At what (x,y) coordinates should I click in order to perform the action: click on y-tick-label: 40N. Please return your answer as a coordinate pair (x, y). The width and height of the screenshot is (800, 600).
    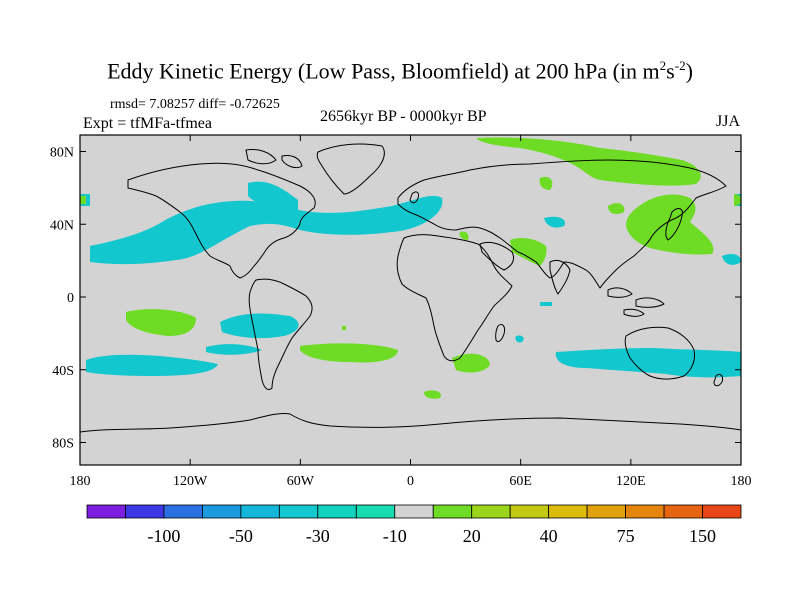
    Looking at the image, I should click on (62, 225).